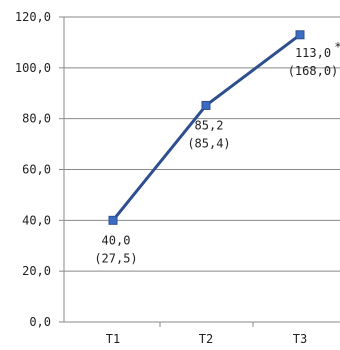 Image resolution: width=340 pixels, height=350 pixels. Describe the element at coordinates (36, 119) in the screenshot. I see `y-tick-label: 80,0` at that location.